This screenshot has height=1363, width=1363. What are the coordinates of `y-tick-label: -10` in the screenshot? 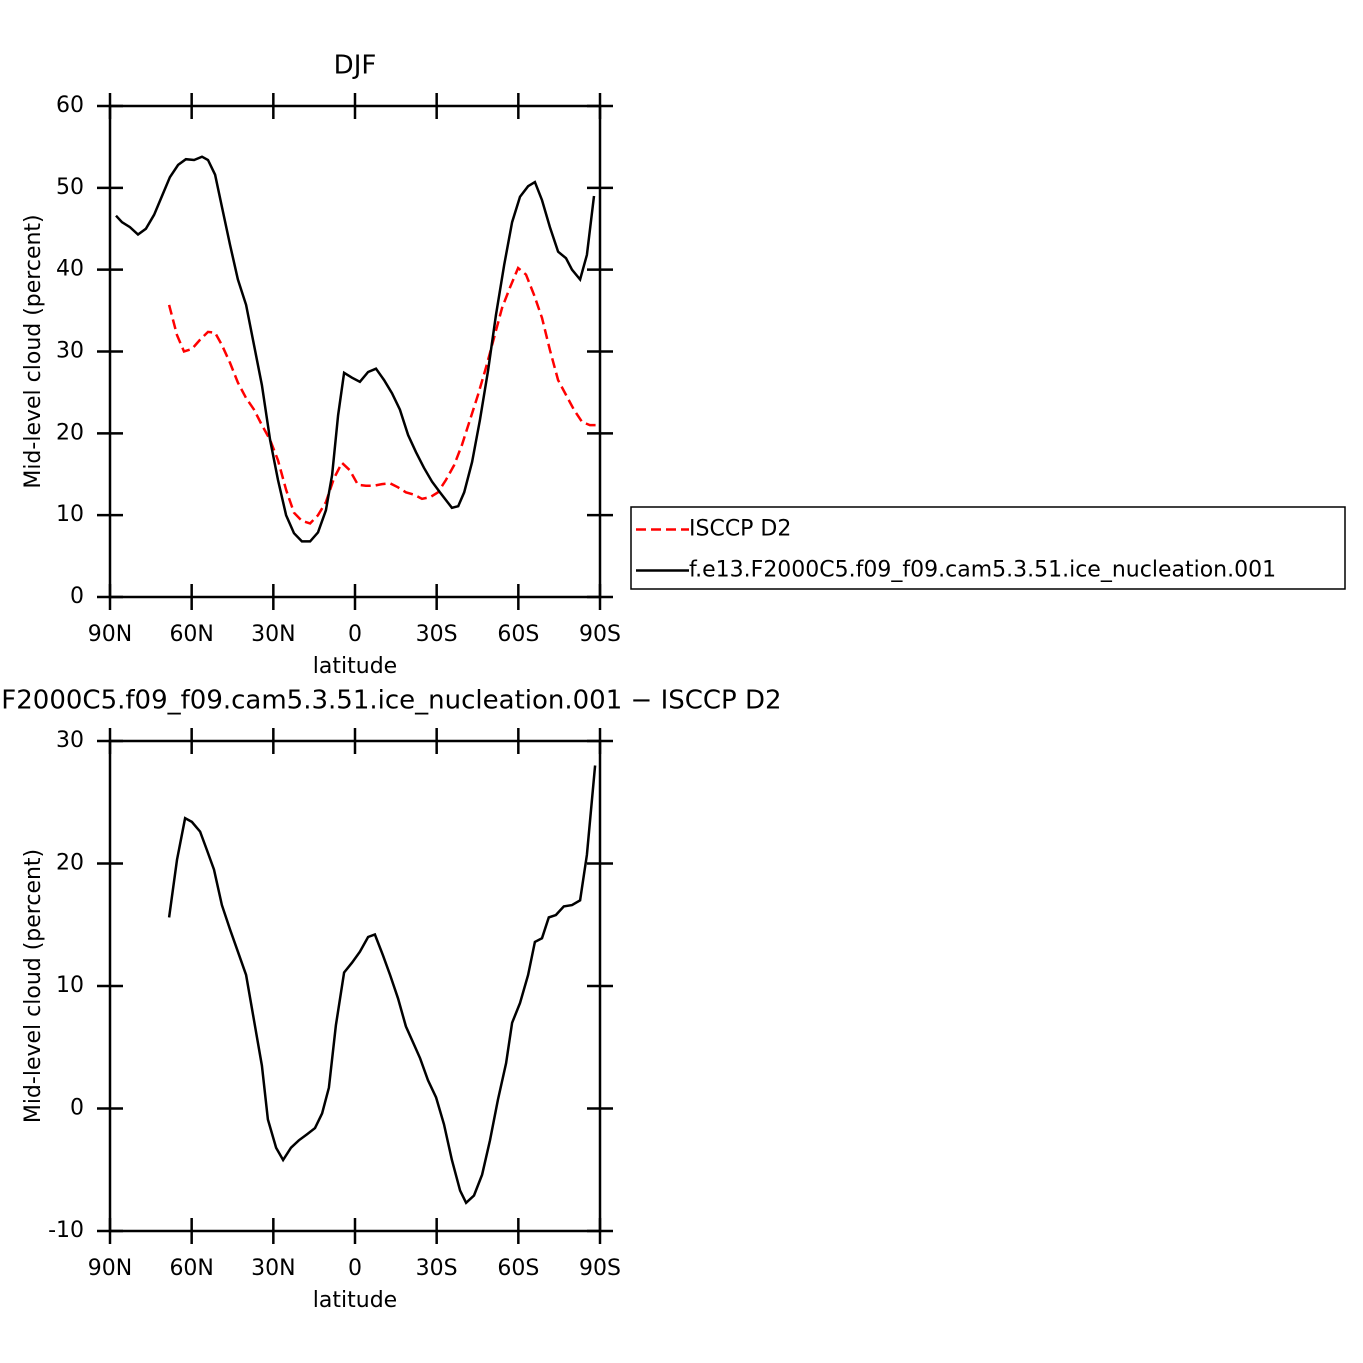 It's located at (66, 1230).